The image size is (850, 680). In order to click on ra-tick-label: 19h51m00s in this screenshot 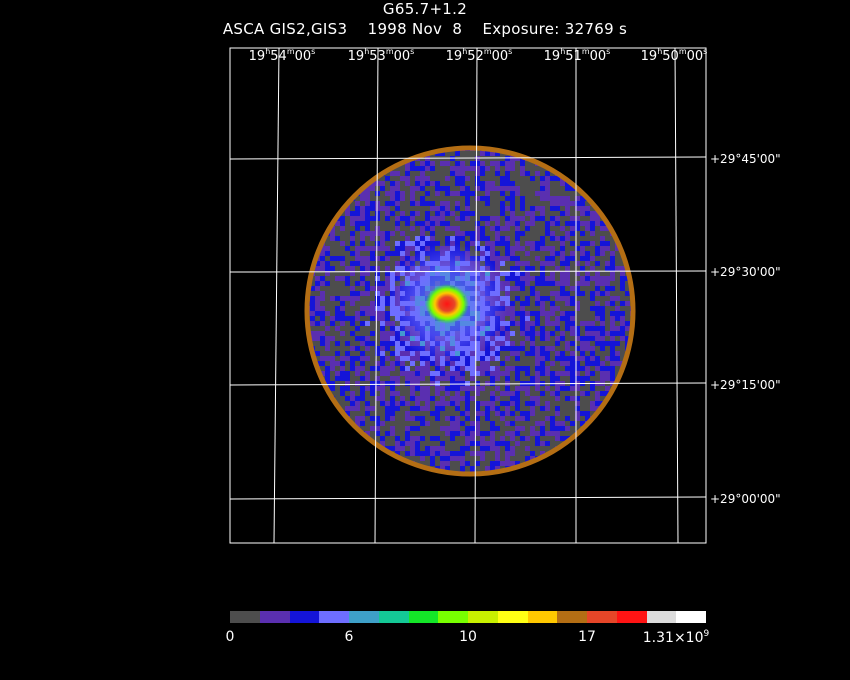, I will do `click(577, 55)`.